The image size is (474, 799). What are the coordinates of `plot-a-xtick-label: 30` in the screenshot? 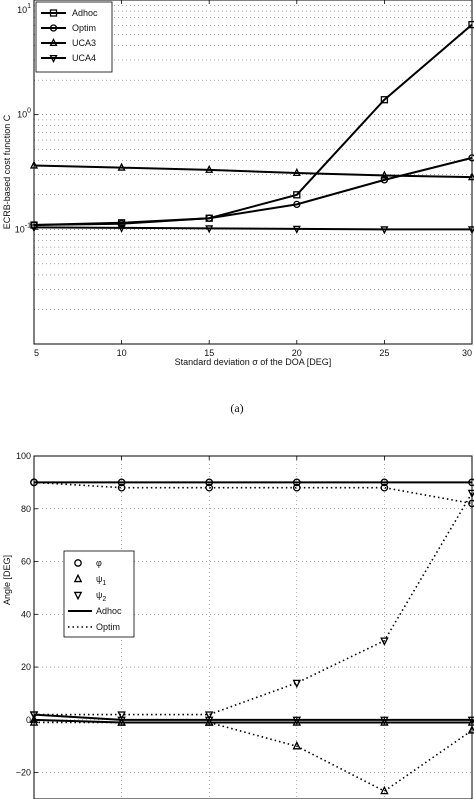 It's located at (467, 353).